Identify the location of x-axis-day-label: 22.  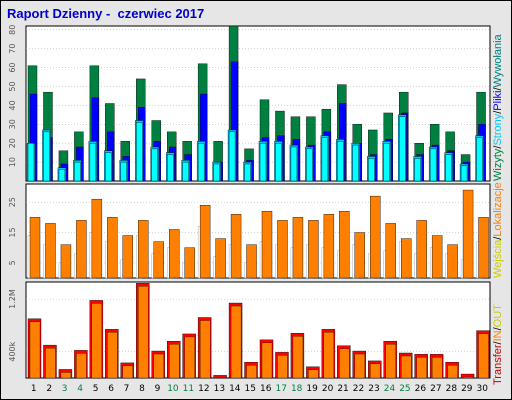
(358, 389).